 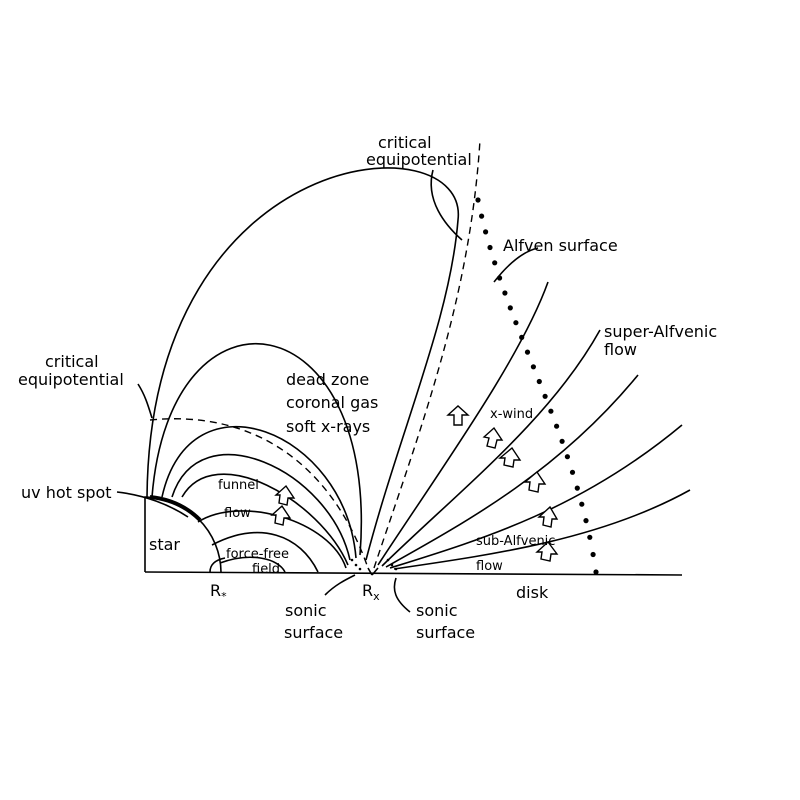 I want to click on alfven-surface-dots, so click(x=537, y=386).